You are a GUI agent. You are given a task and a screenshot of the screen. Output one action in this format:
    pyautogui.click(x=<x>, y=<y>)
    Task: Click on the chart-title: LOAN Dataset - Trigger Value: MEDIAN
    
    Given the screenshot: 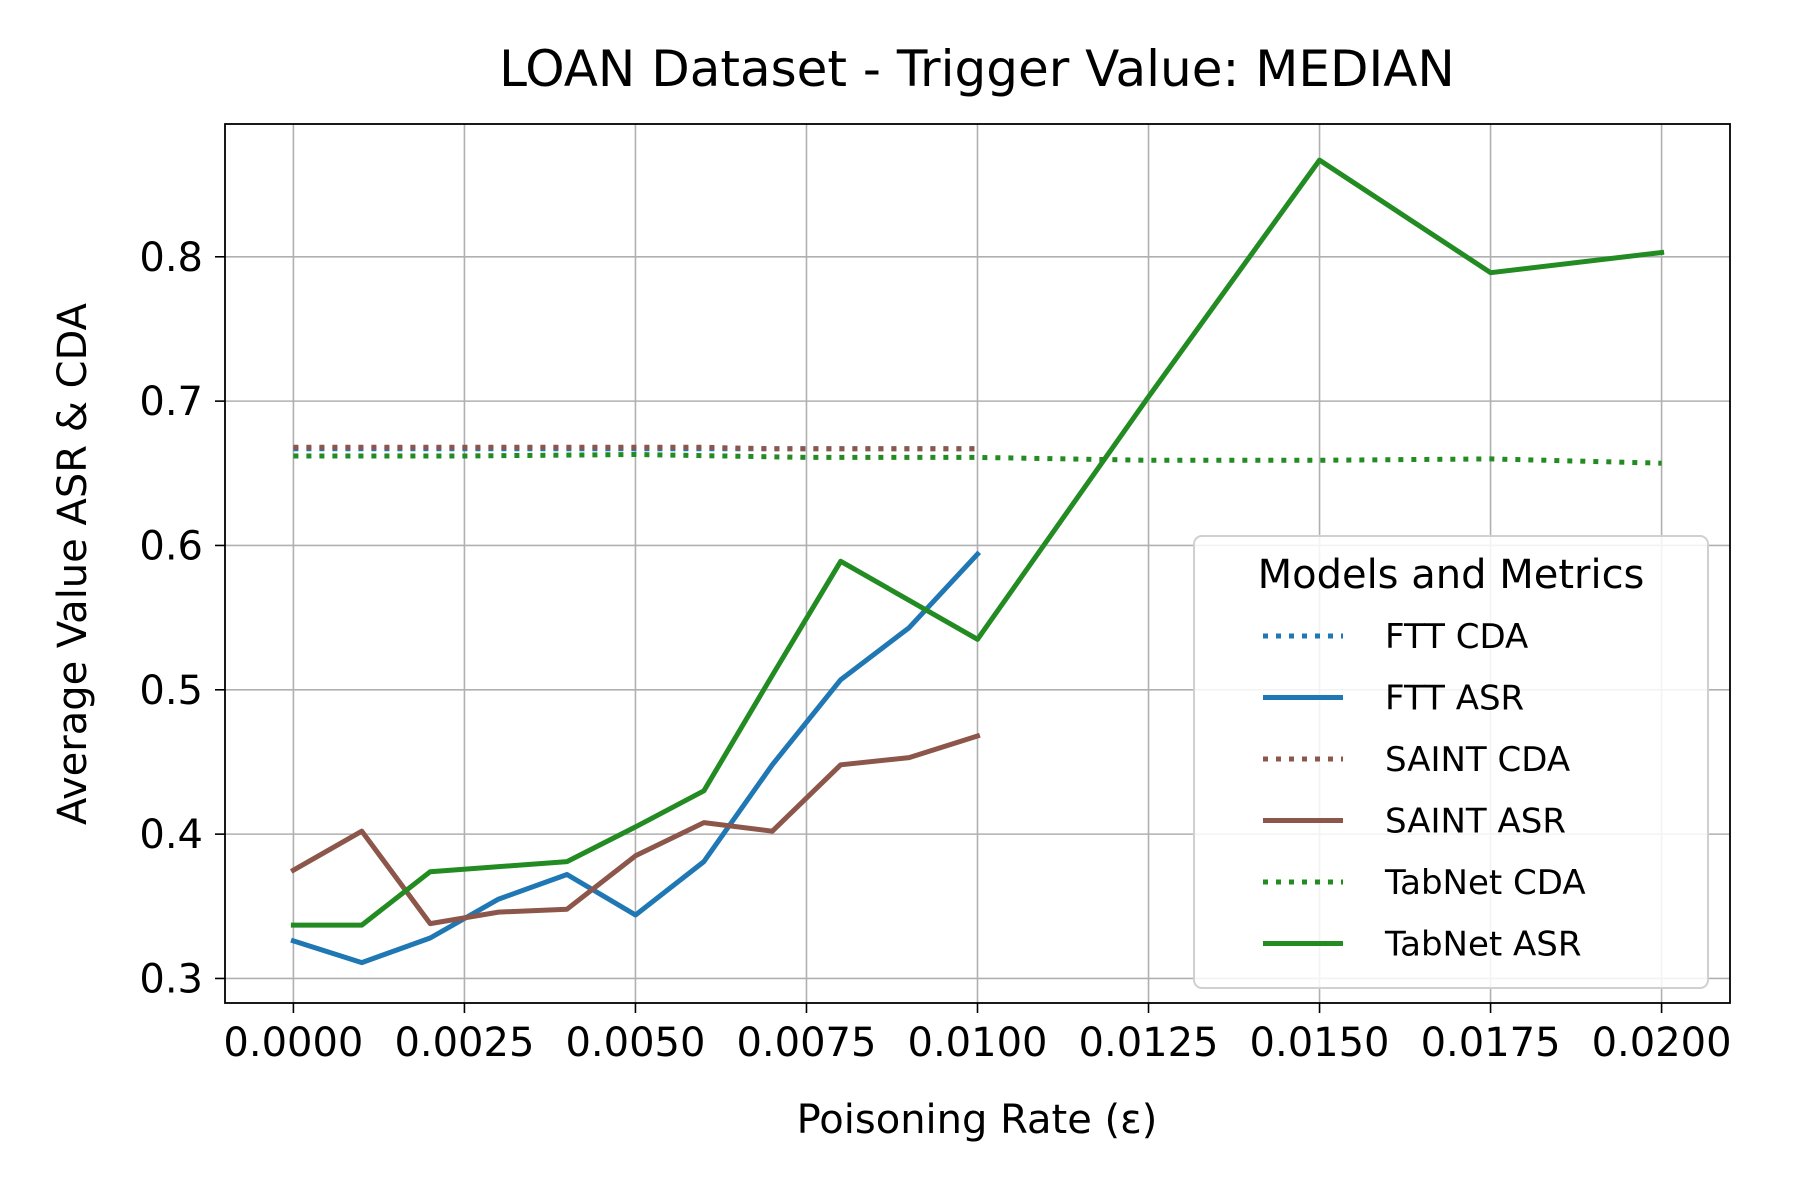 What is the action you would take?
    pyautogui.click(x=977, y=69)
    